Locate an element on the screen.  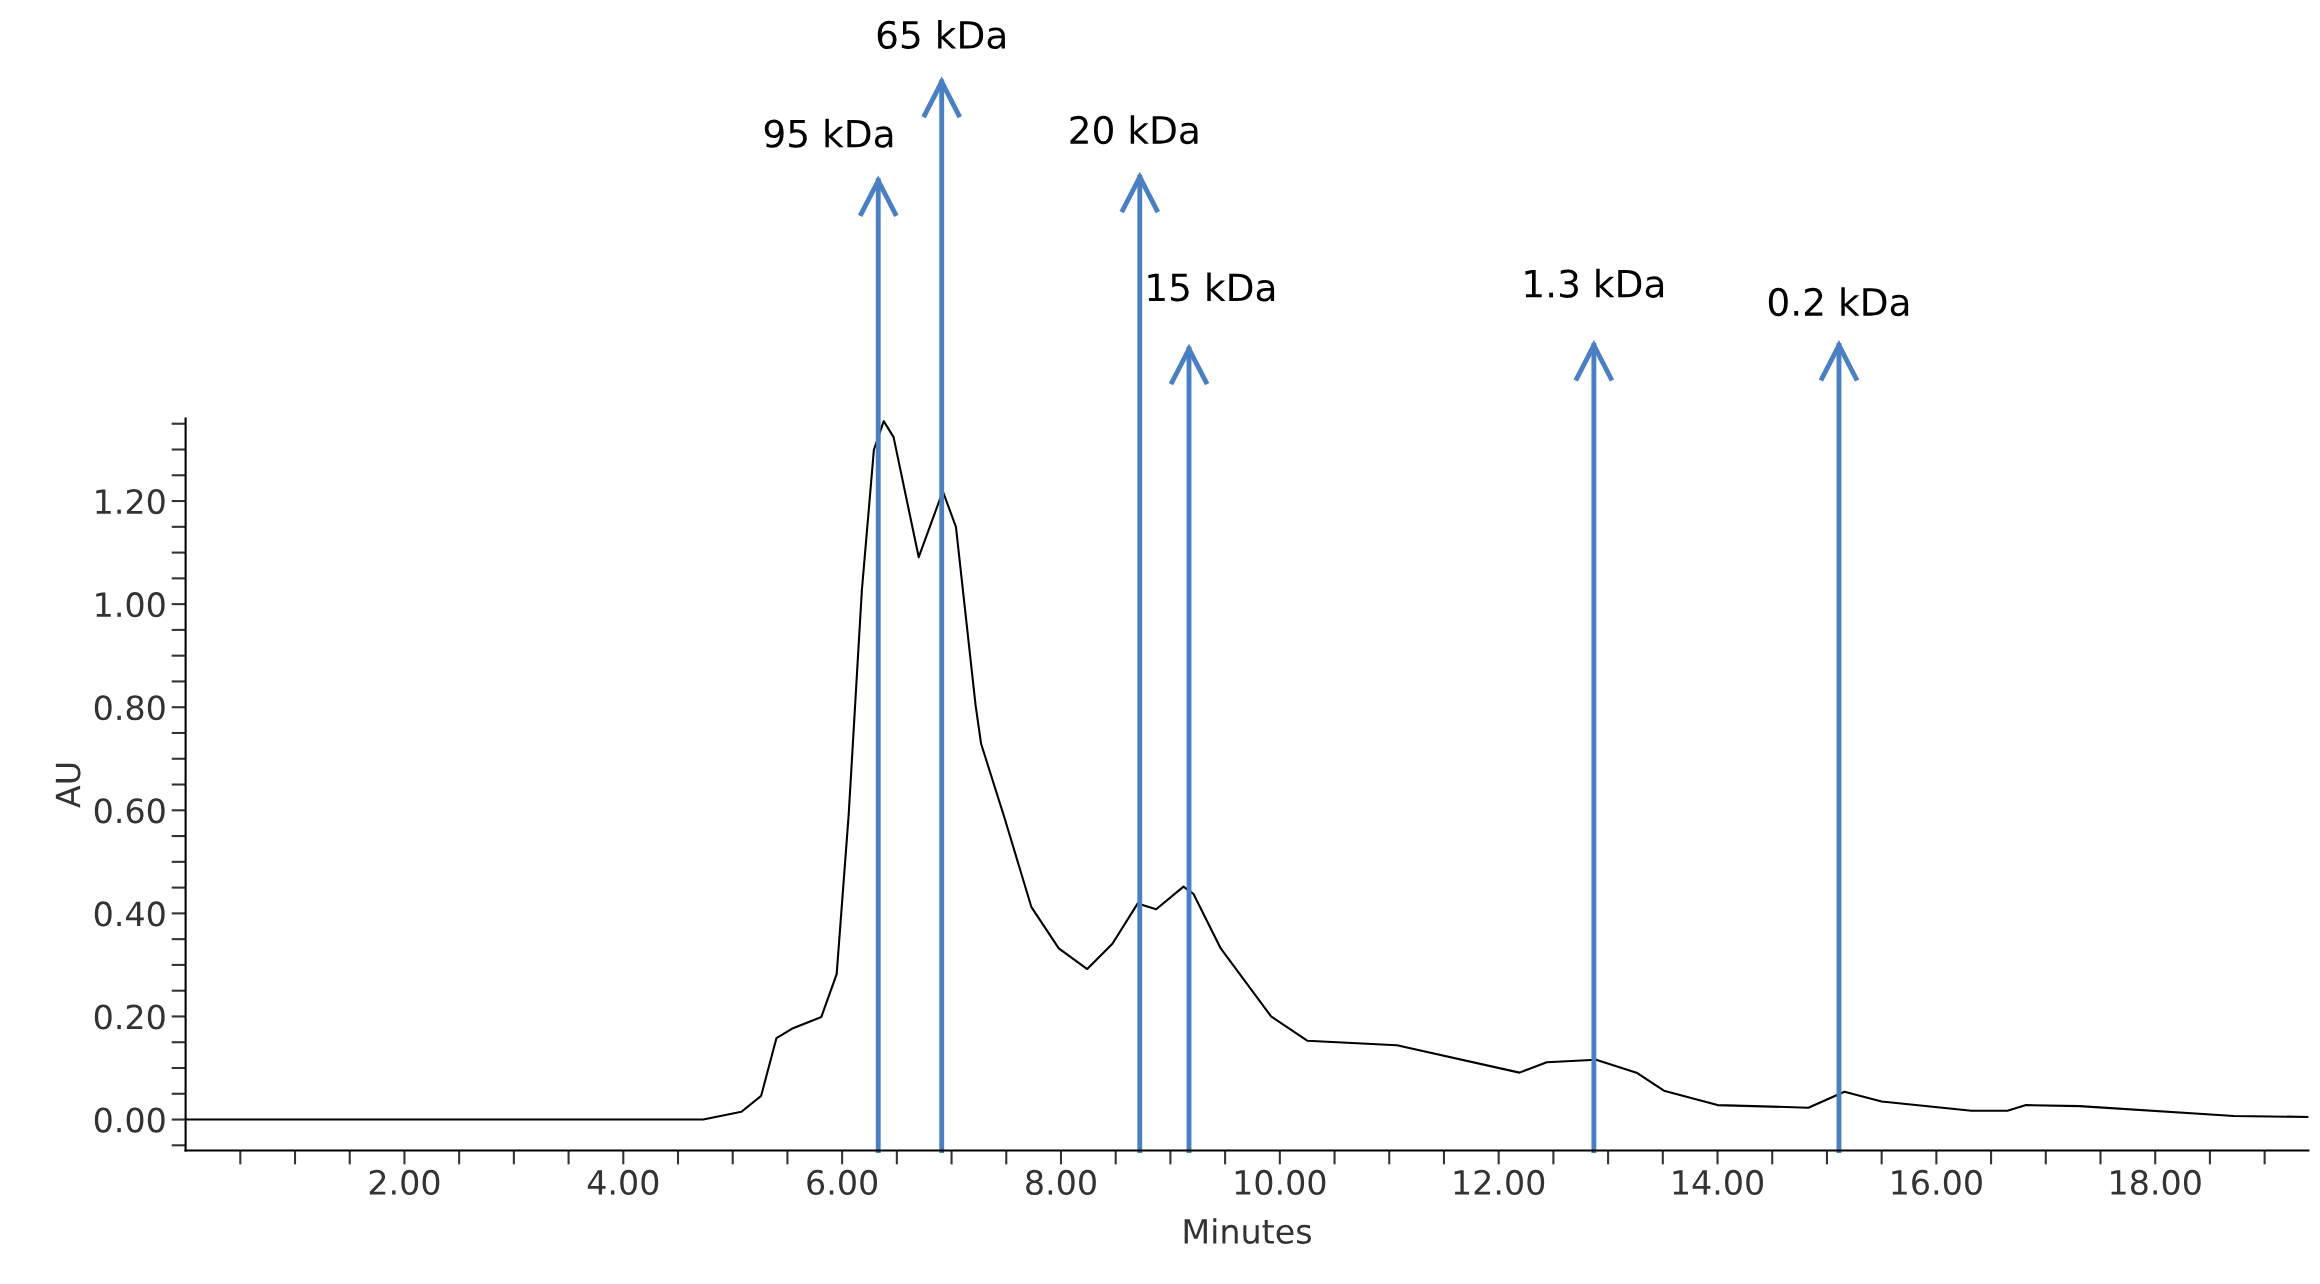
y-tick-label: 0.60 is located at coordinates (129, 811).